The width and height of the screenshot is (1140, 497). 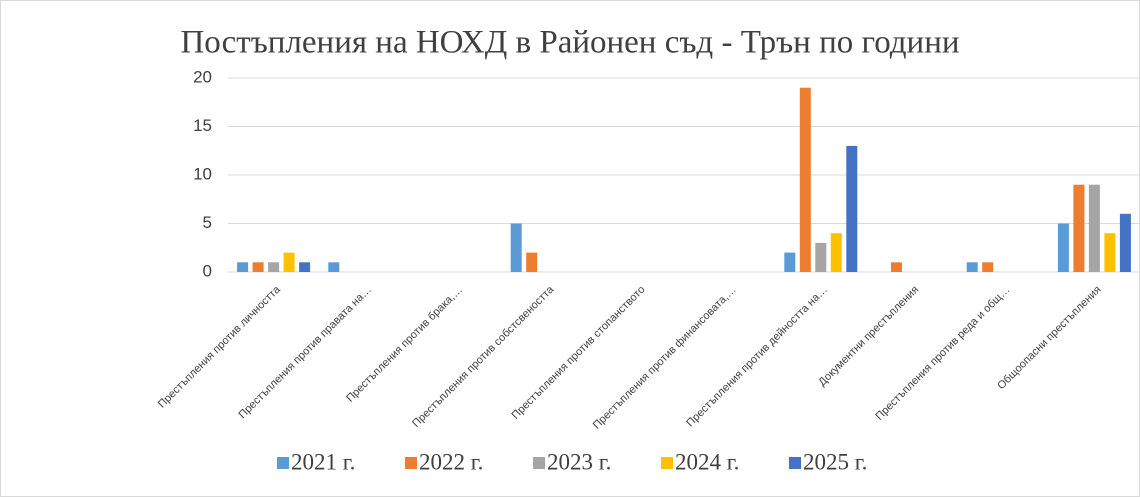 What do you see at coordinates (207, 222) in the screenshot?
I see `y-tick-label: 5` at bounding box center [207, 222].